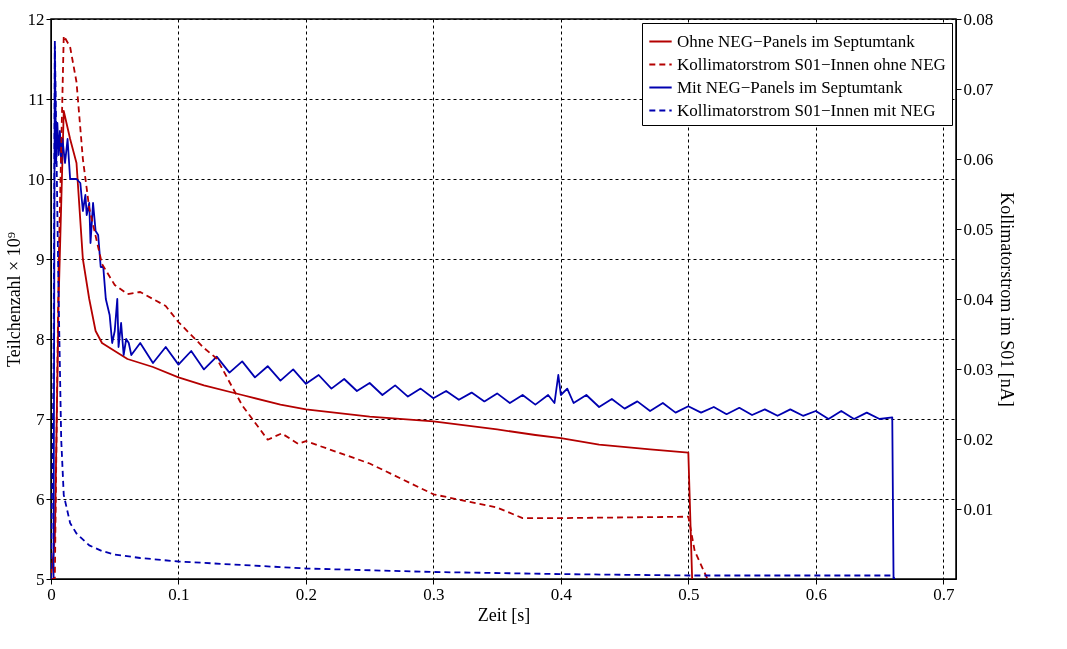 The width and height of the screenshot is (1067, 649). Describe the element at coordinates (36, 99) in the screenshot. I see `y-tick-label: 11` at that location.